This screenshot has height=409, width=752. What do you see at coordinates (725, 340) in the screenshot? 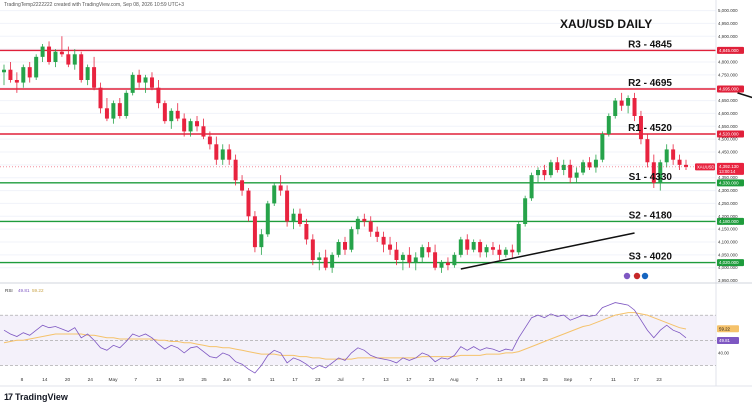
I see `rsi-value-tag-text: 49.81` at bounding box center [725, 340].